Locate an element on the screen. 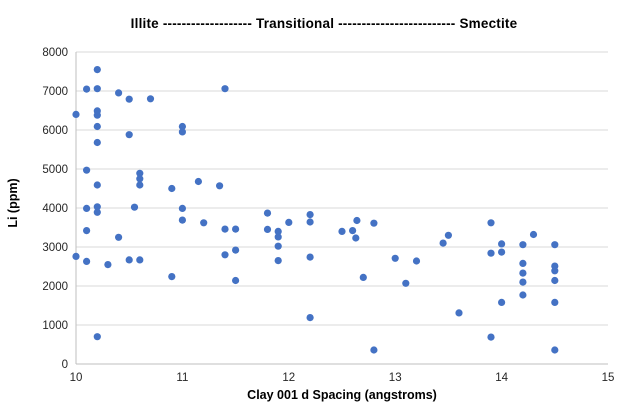 The height and width of the screenshot is (409, 624). y-tick-label: 3000 is located at coordinates (55, 248).